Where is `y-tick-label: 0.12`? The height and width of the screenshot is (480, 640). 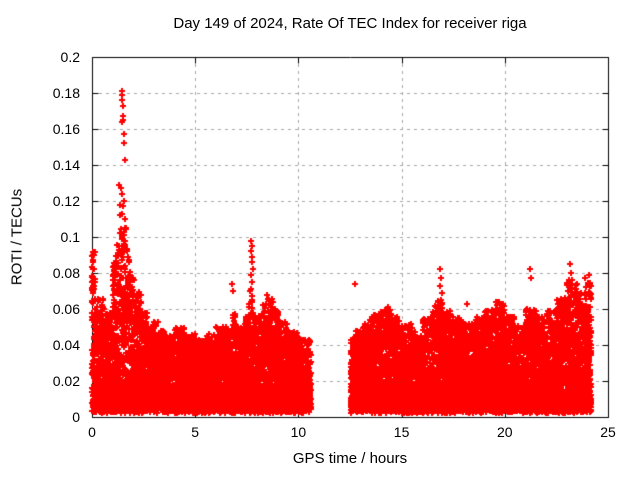 y-tick-label: 0.12 is located at coordinates (66, 201).